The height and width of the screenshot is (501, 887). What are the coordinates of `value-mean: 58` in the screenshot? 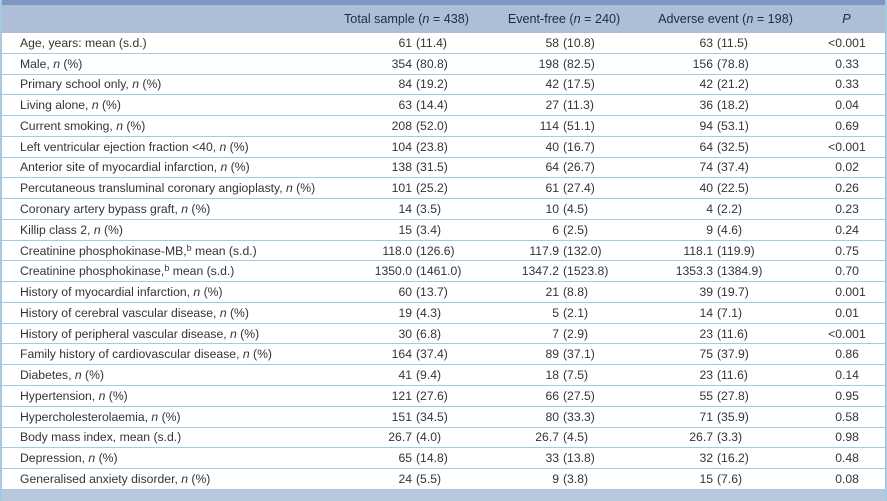 It's located at (552, 42).